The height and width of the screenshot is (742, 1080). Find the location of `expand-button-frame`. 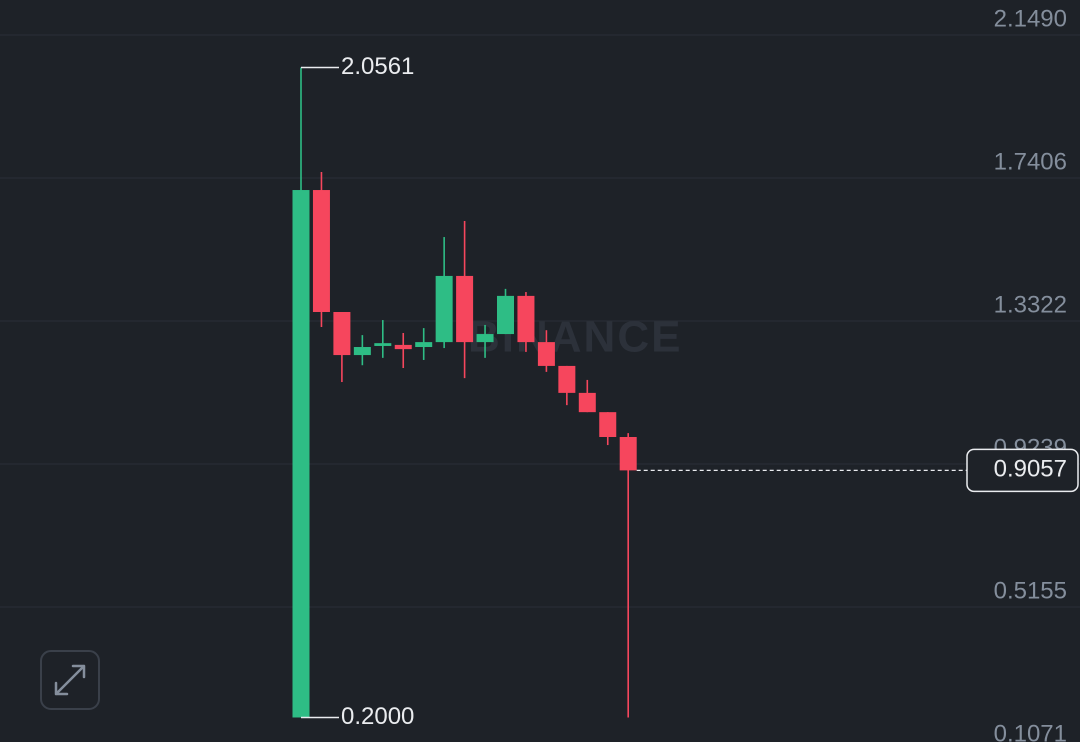

expand-button-frame is located at coordinates (70, 680).